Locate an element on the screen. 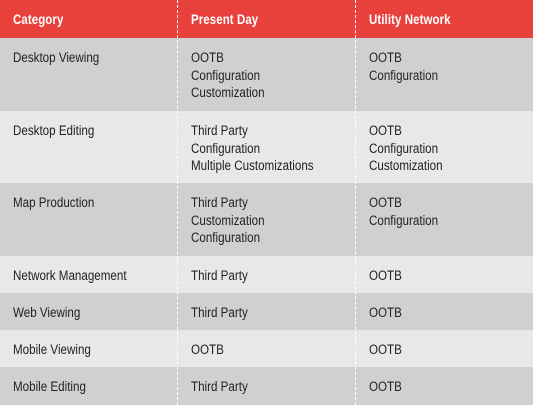 The image size is (533, 405). row-category: Desktop Editing is located at coordinates (54, 130).